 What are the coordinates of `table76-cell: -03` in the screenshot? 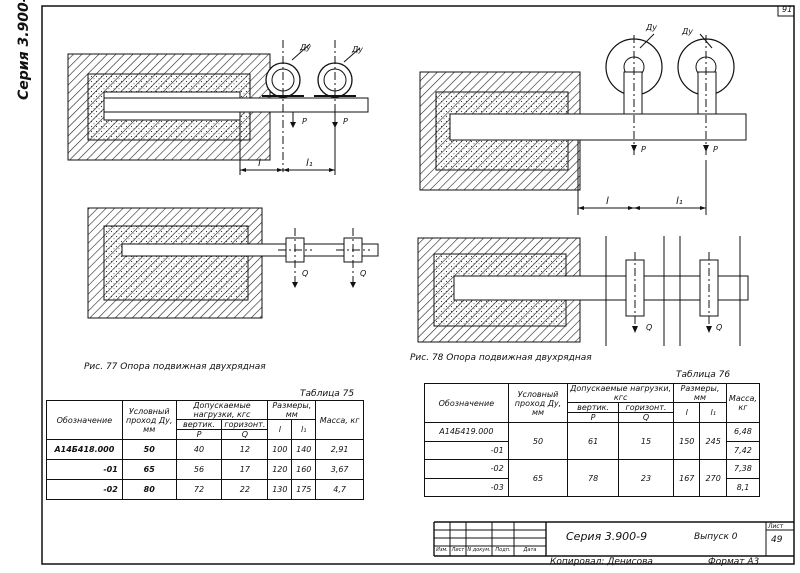 It's located at (466, 487).